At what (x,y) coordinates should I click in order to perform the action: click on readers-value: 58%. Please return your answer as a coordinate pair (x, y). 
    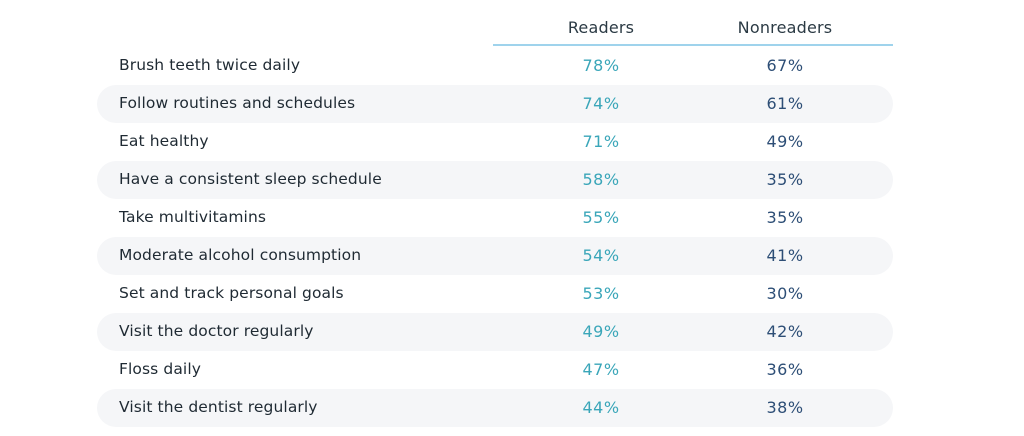
    Looking at the image, I should click on (601, 179).